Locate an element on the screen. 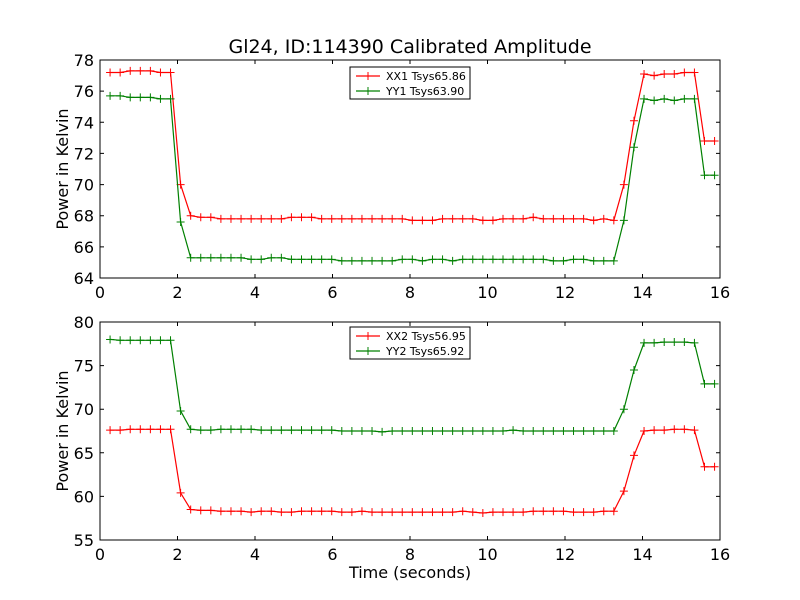 The width and height of the screenshot is (800, 600). x-tick-label: 12 is located at coordinates (565, 554).